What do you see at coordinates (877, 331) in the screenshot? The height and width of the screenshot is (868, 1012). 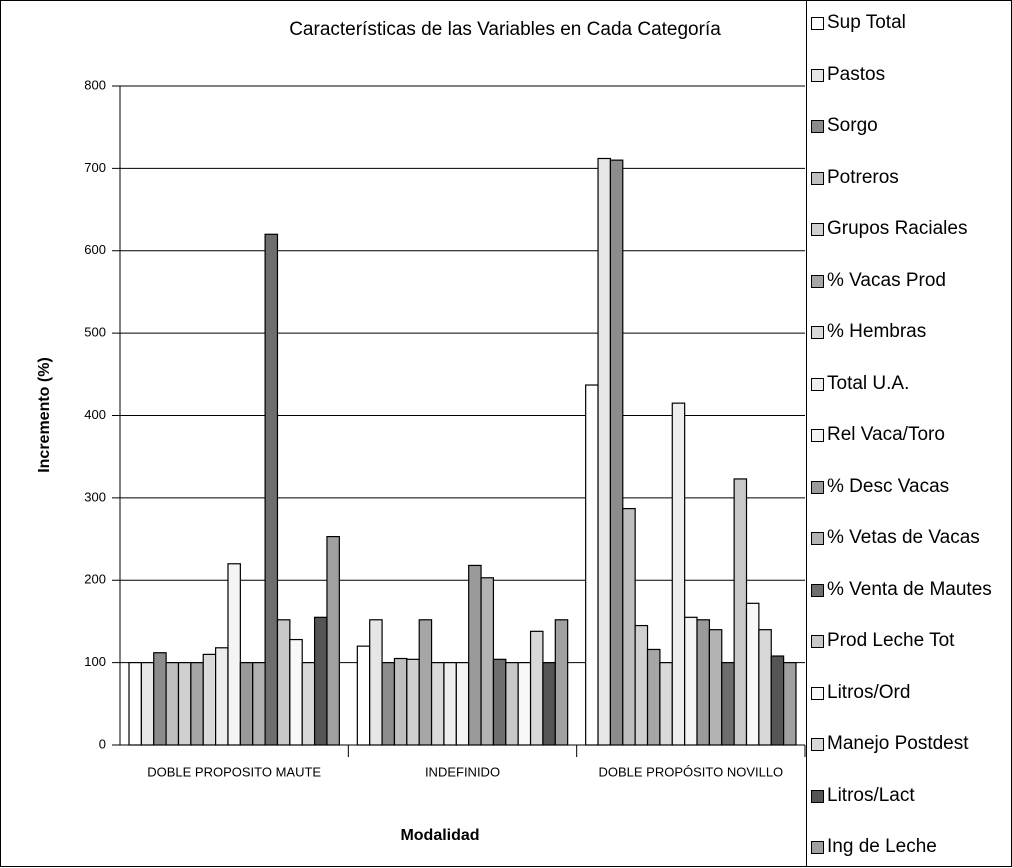 I see `legend-label: % Hembras` at bounding box center [877, 331].